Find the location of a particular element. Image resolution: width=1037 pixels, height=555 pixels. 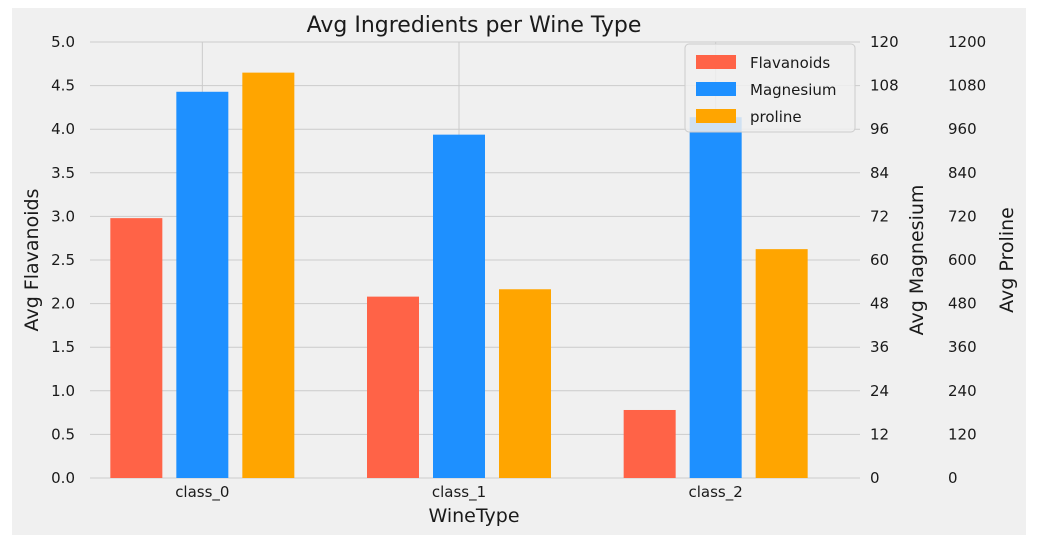

proline-tick-label: 120 is located at coordinates (962, 434).